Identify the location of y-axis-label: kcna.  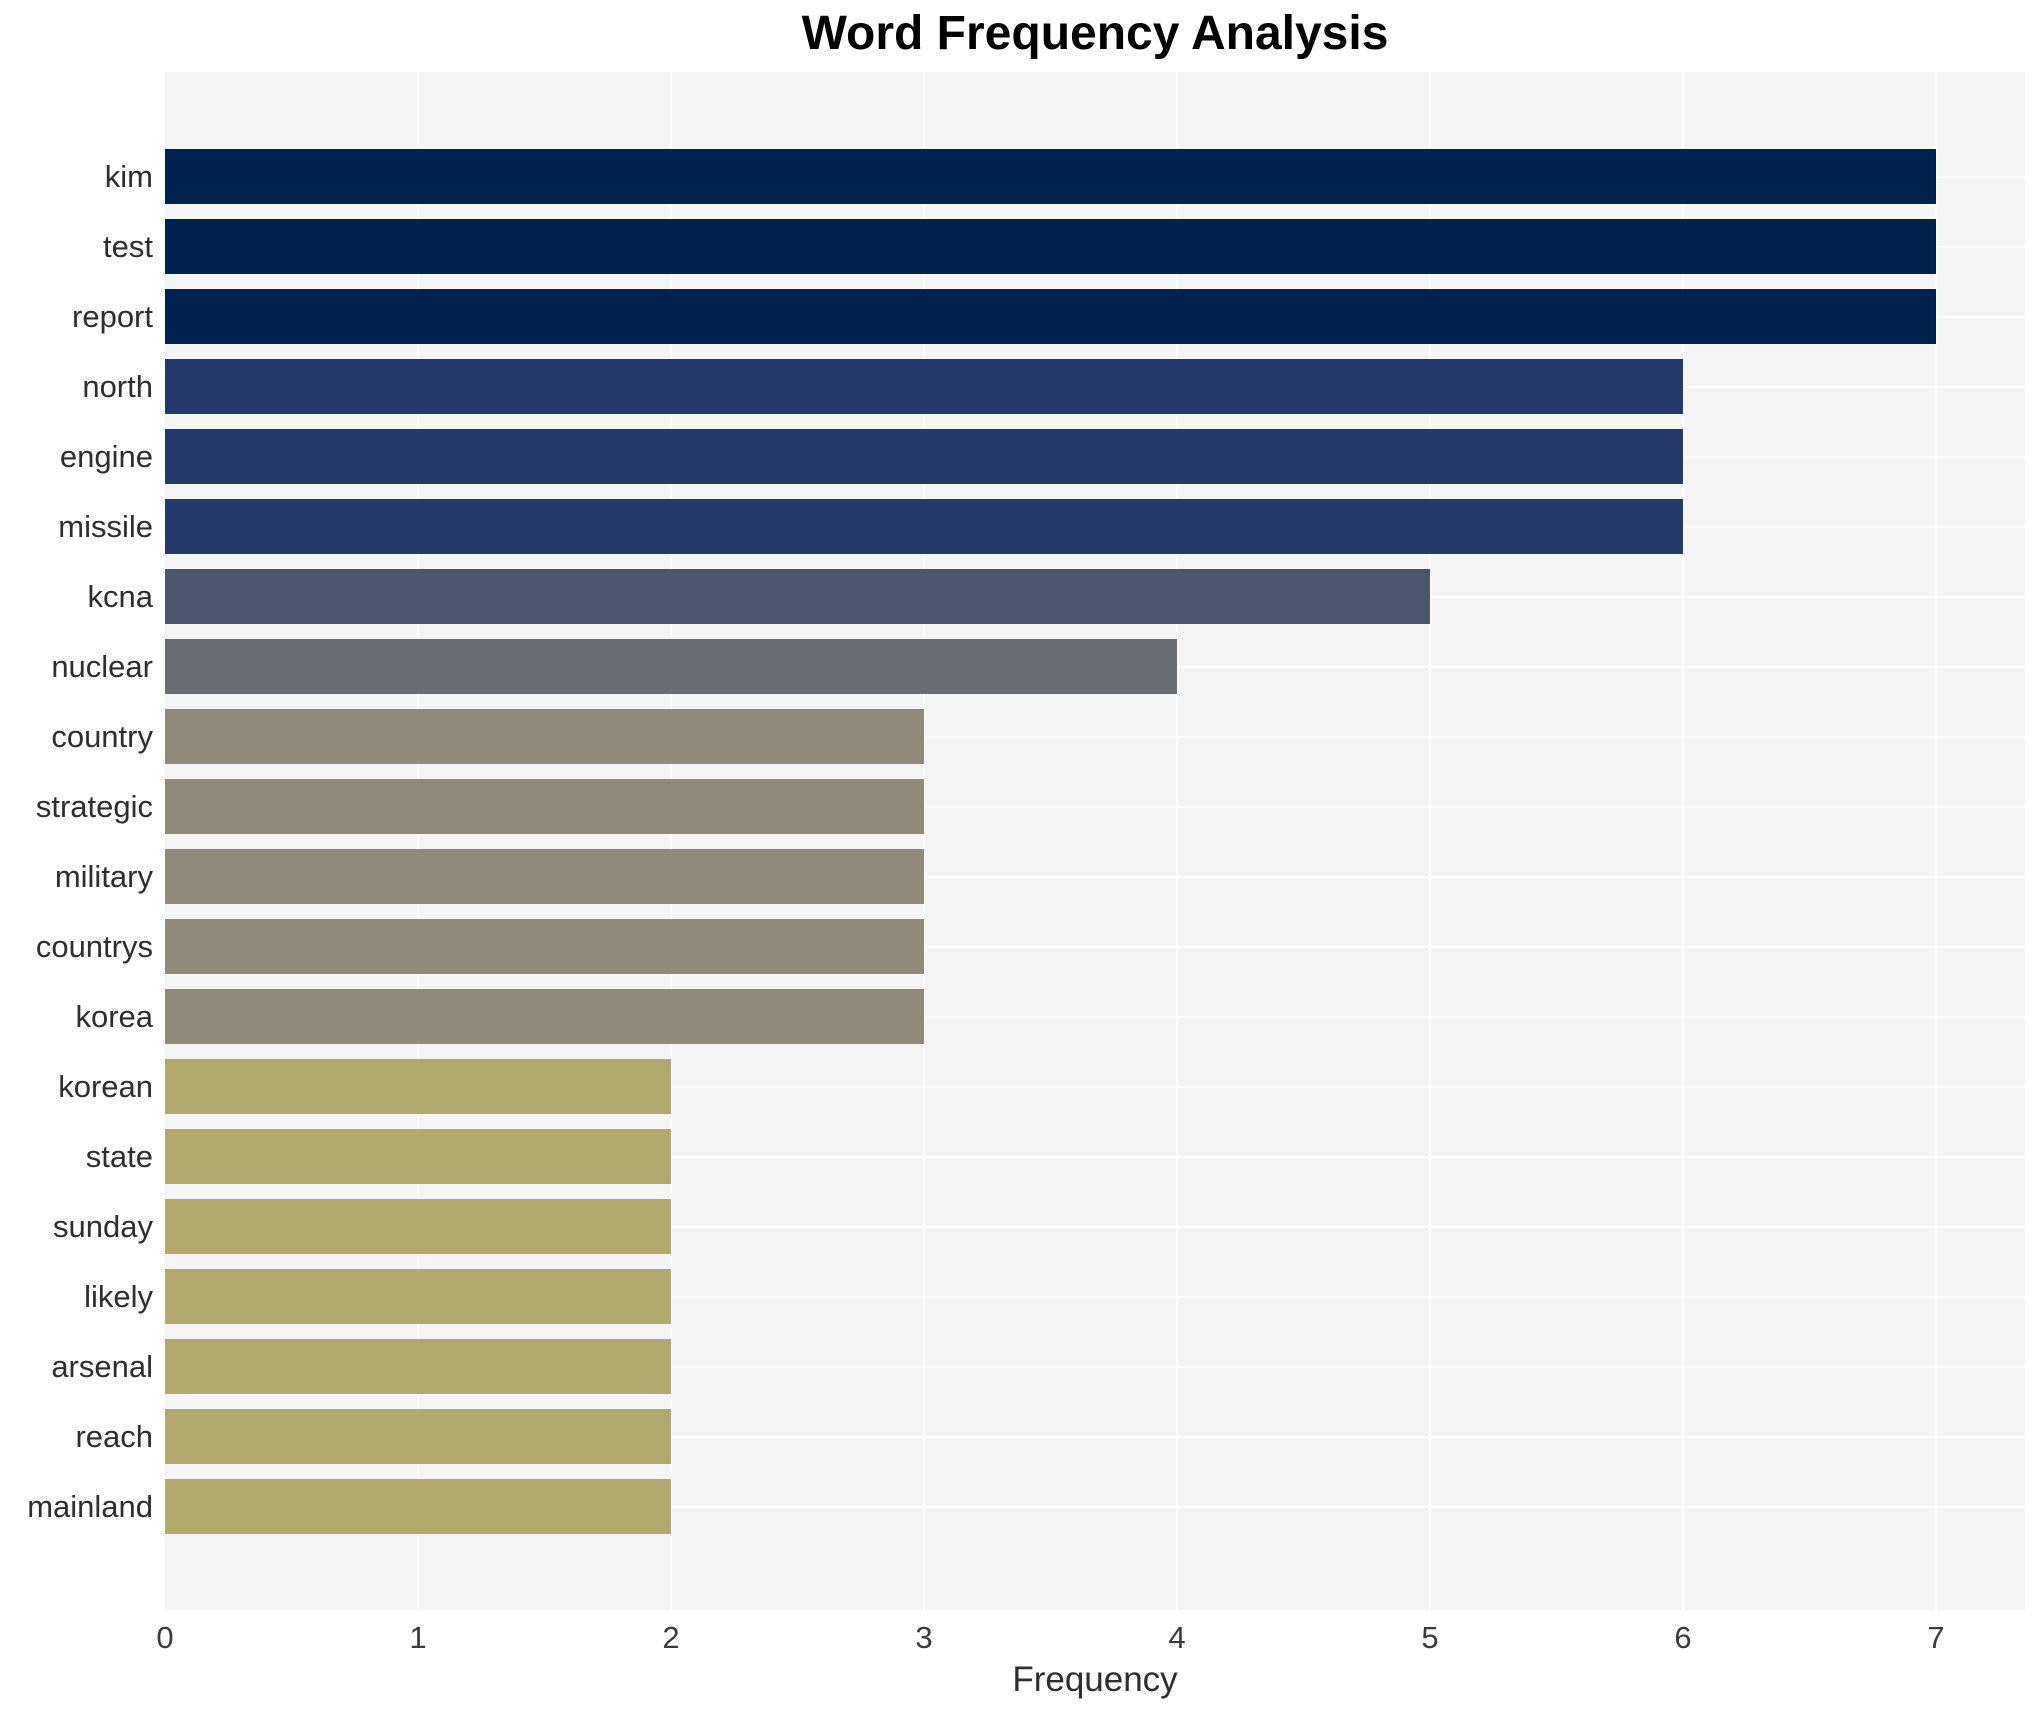
(120, 596).